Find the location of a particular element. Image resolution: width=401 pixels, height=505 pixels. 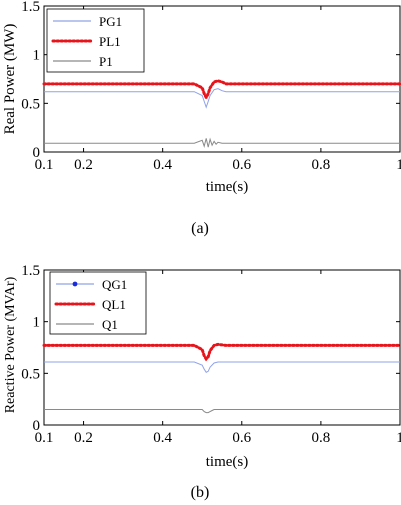

legend-label-pl1: PL1 is located at coordinates (110, 41).